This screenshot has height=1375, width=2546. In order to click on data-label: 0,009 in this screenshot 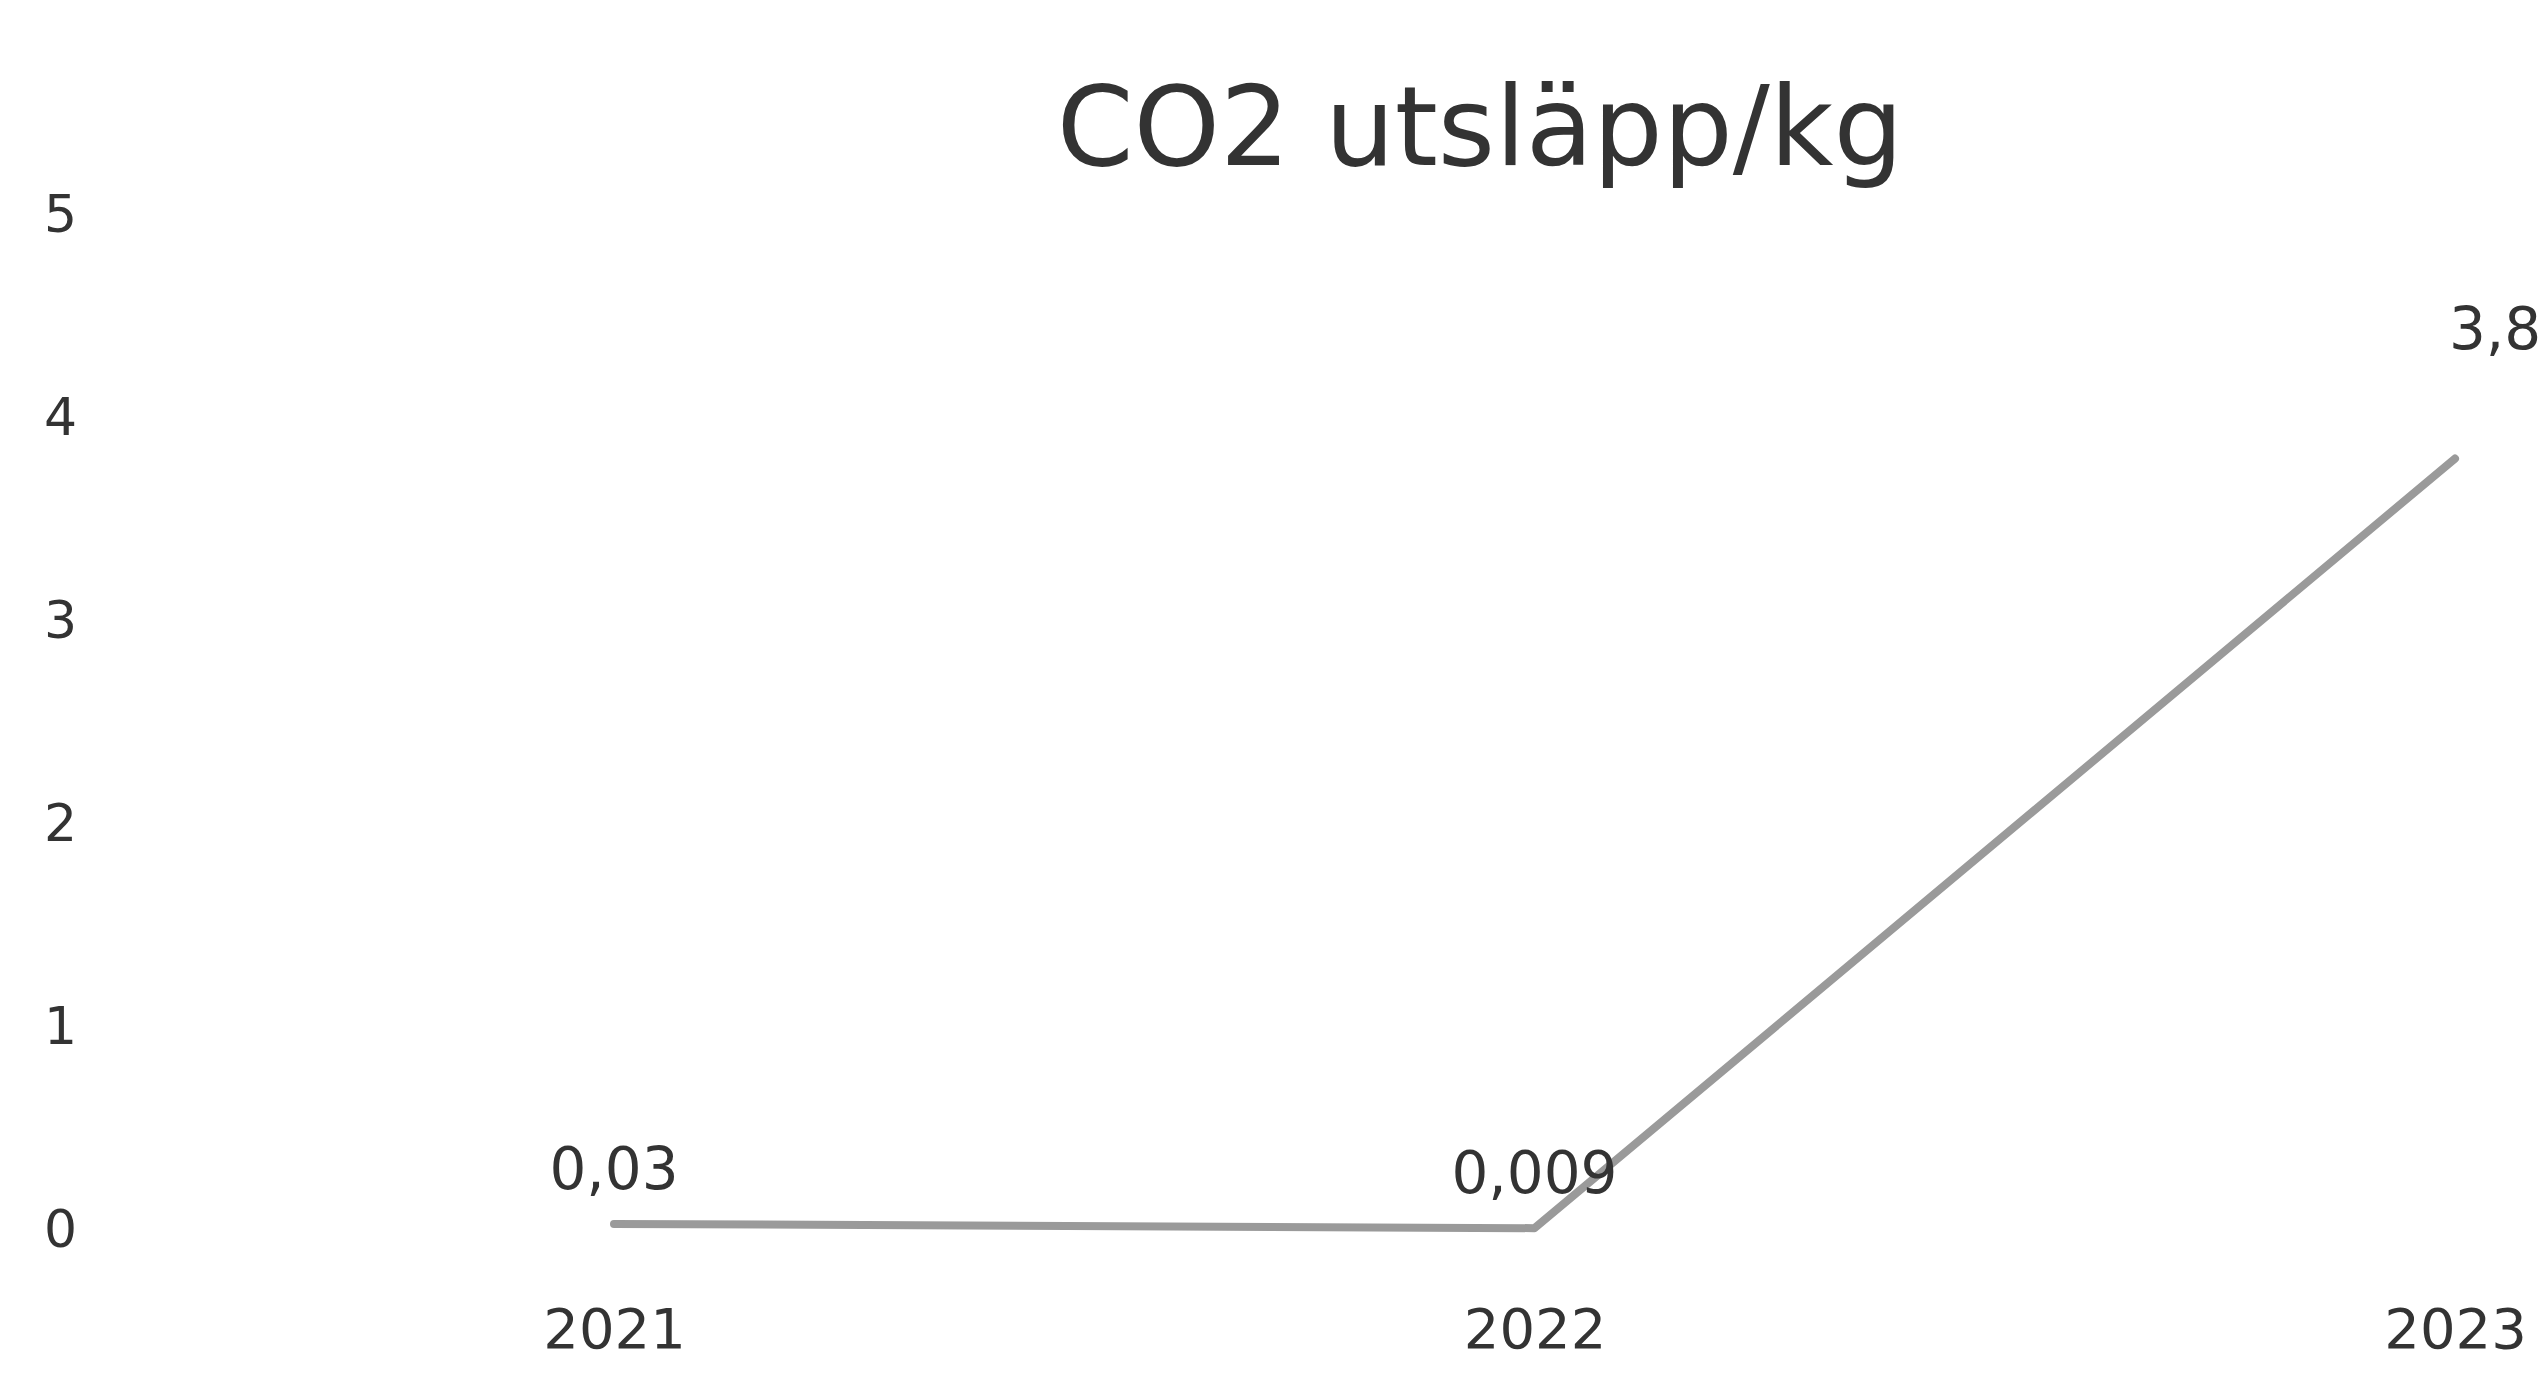, I will do `click(1534, 1173)`.